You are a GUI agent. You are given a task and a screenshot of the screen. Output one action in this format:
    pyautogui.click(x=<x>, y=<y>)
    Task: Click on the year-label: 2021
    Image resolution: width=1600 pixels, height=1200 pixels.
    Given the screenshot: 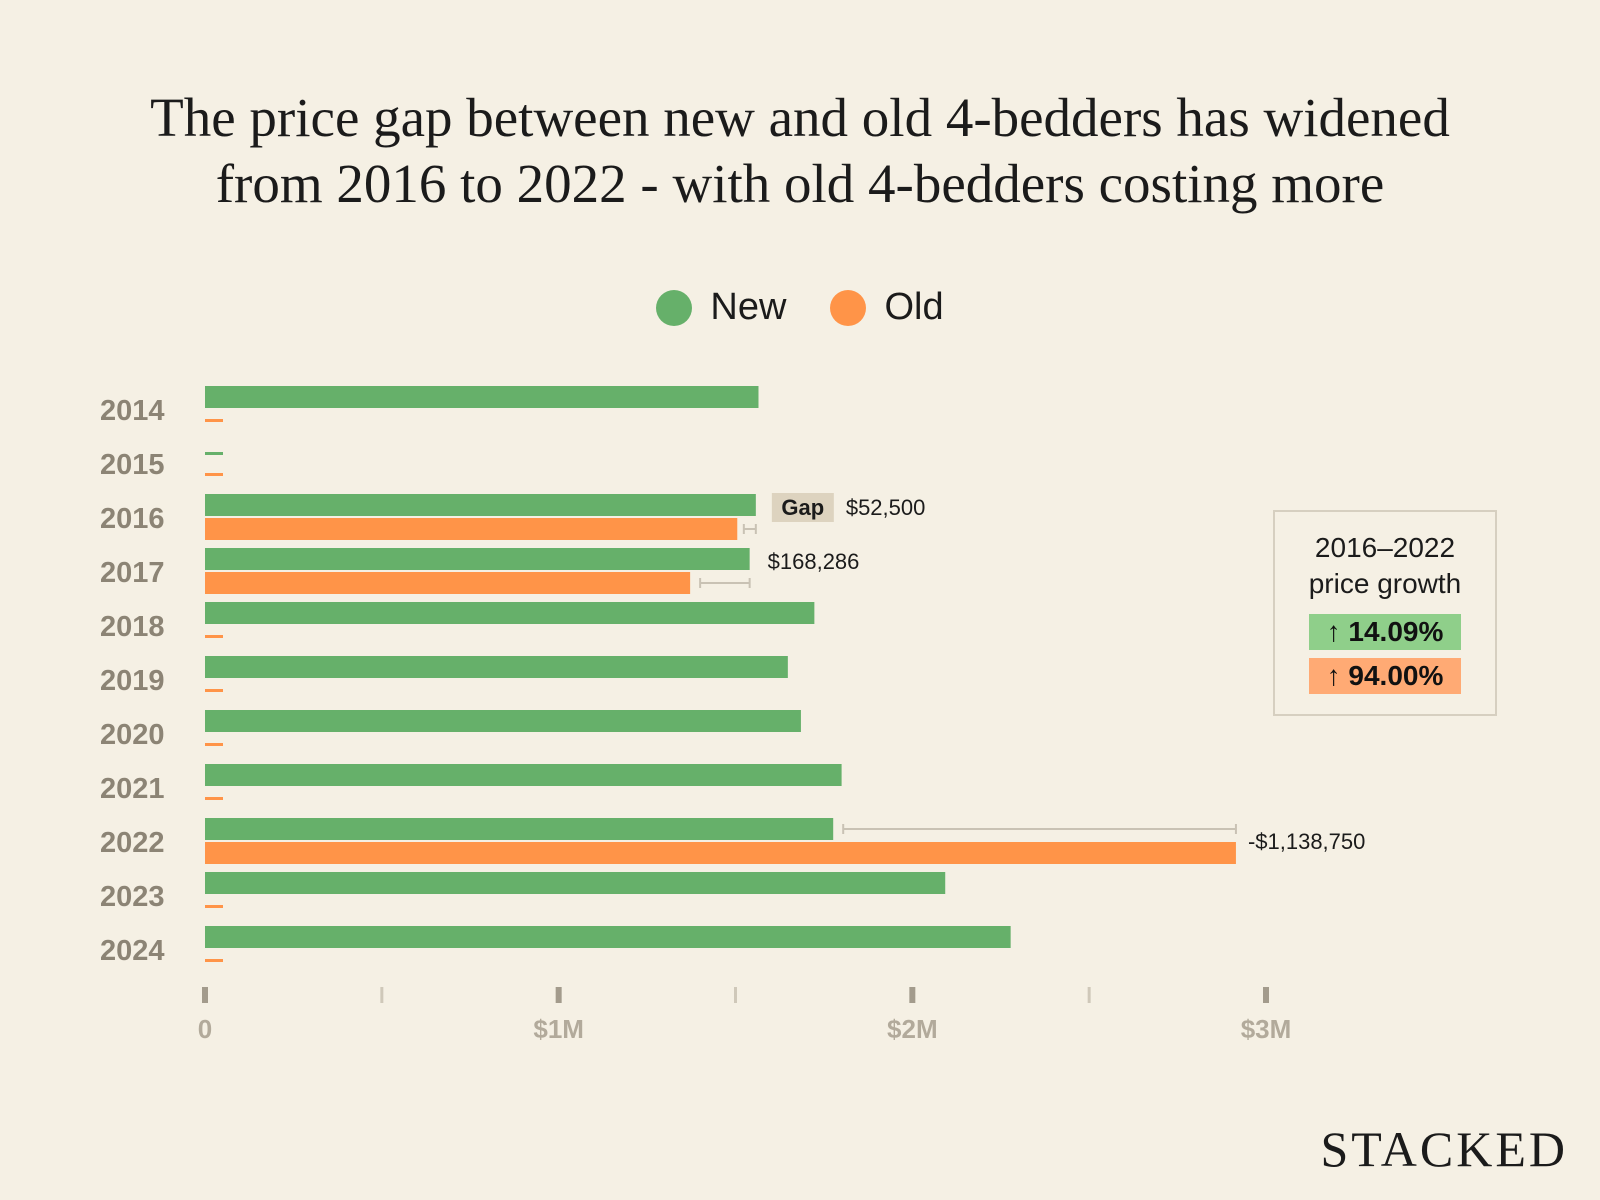 What is the action you would take?
    pyautogui.click(x=132, y=789)
    